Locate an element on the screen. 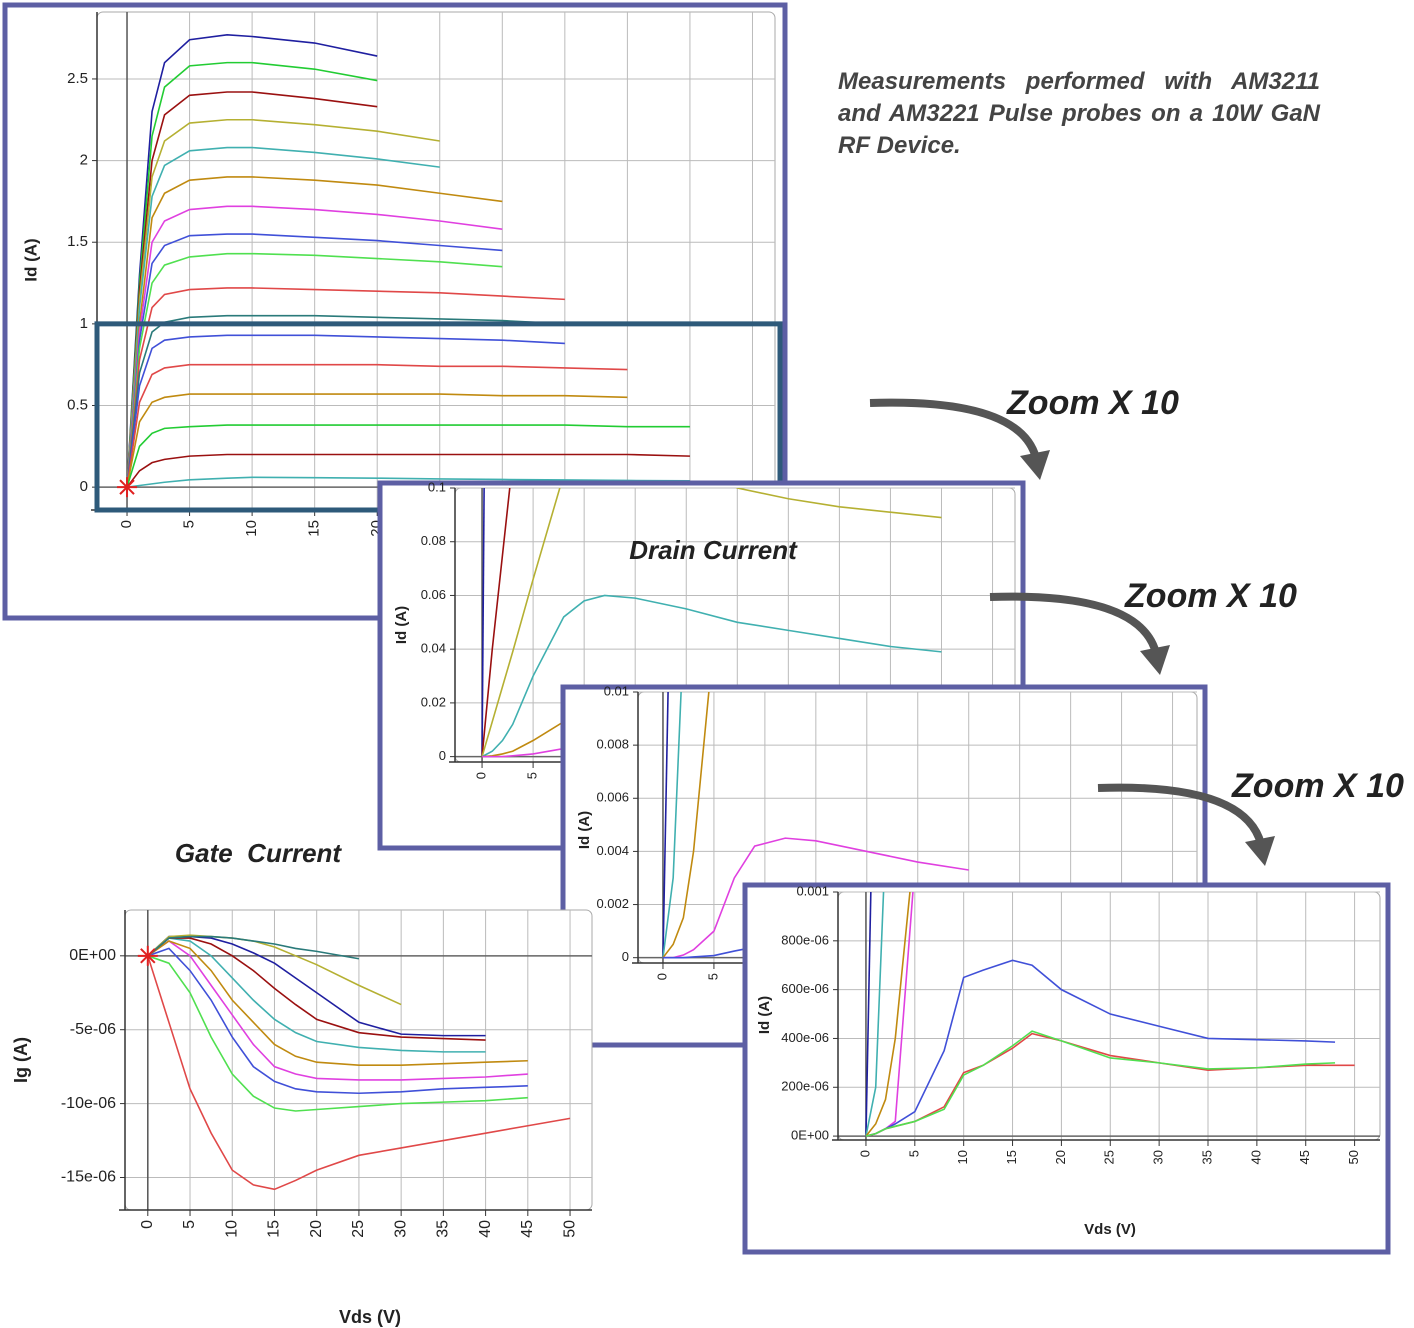 The width and height of the screenshot is (1414, 1328). y-tick-label: 0.04 is located at coordinates (433, 648).